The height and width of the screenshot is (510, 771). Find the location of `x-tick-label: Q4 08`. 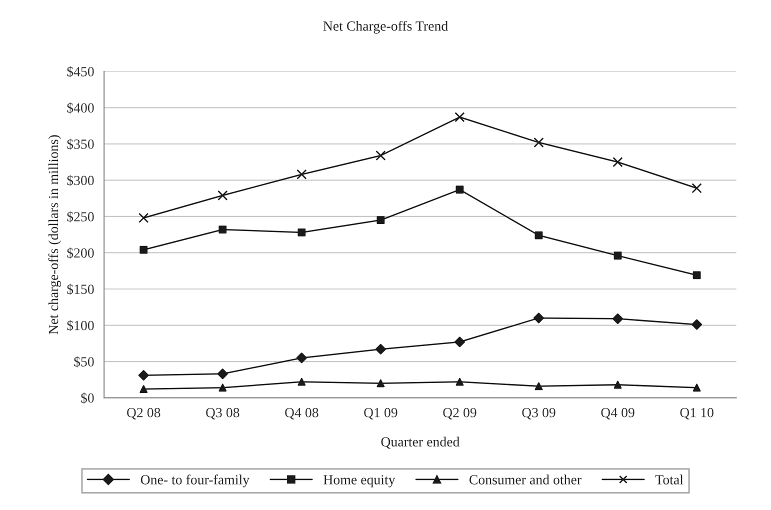

x-tick-label: Q4 08 is located at coordinates (301, 414).